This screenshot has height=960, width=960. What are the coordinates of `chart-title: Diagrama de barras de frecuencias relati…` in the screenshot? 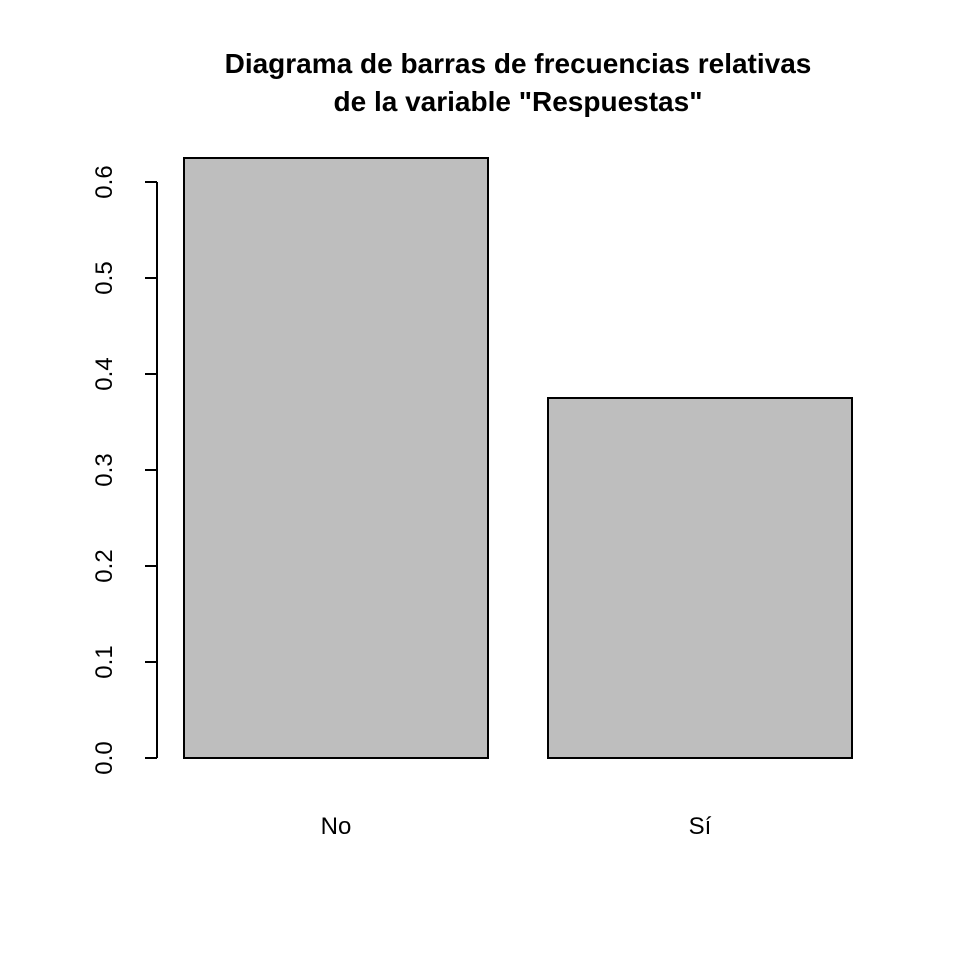 It's located at (518, 63).